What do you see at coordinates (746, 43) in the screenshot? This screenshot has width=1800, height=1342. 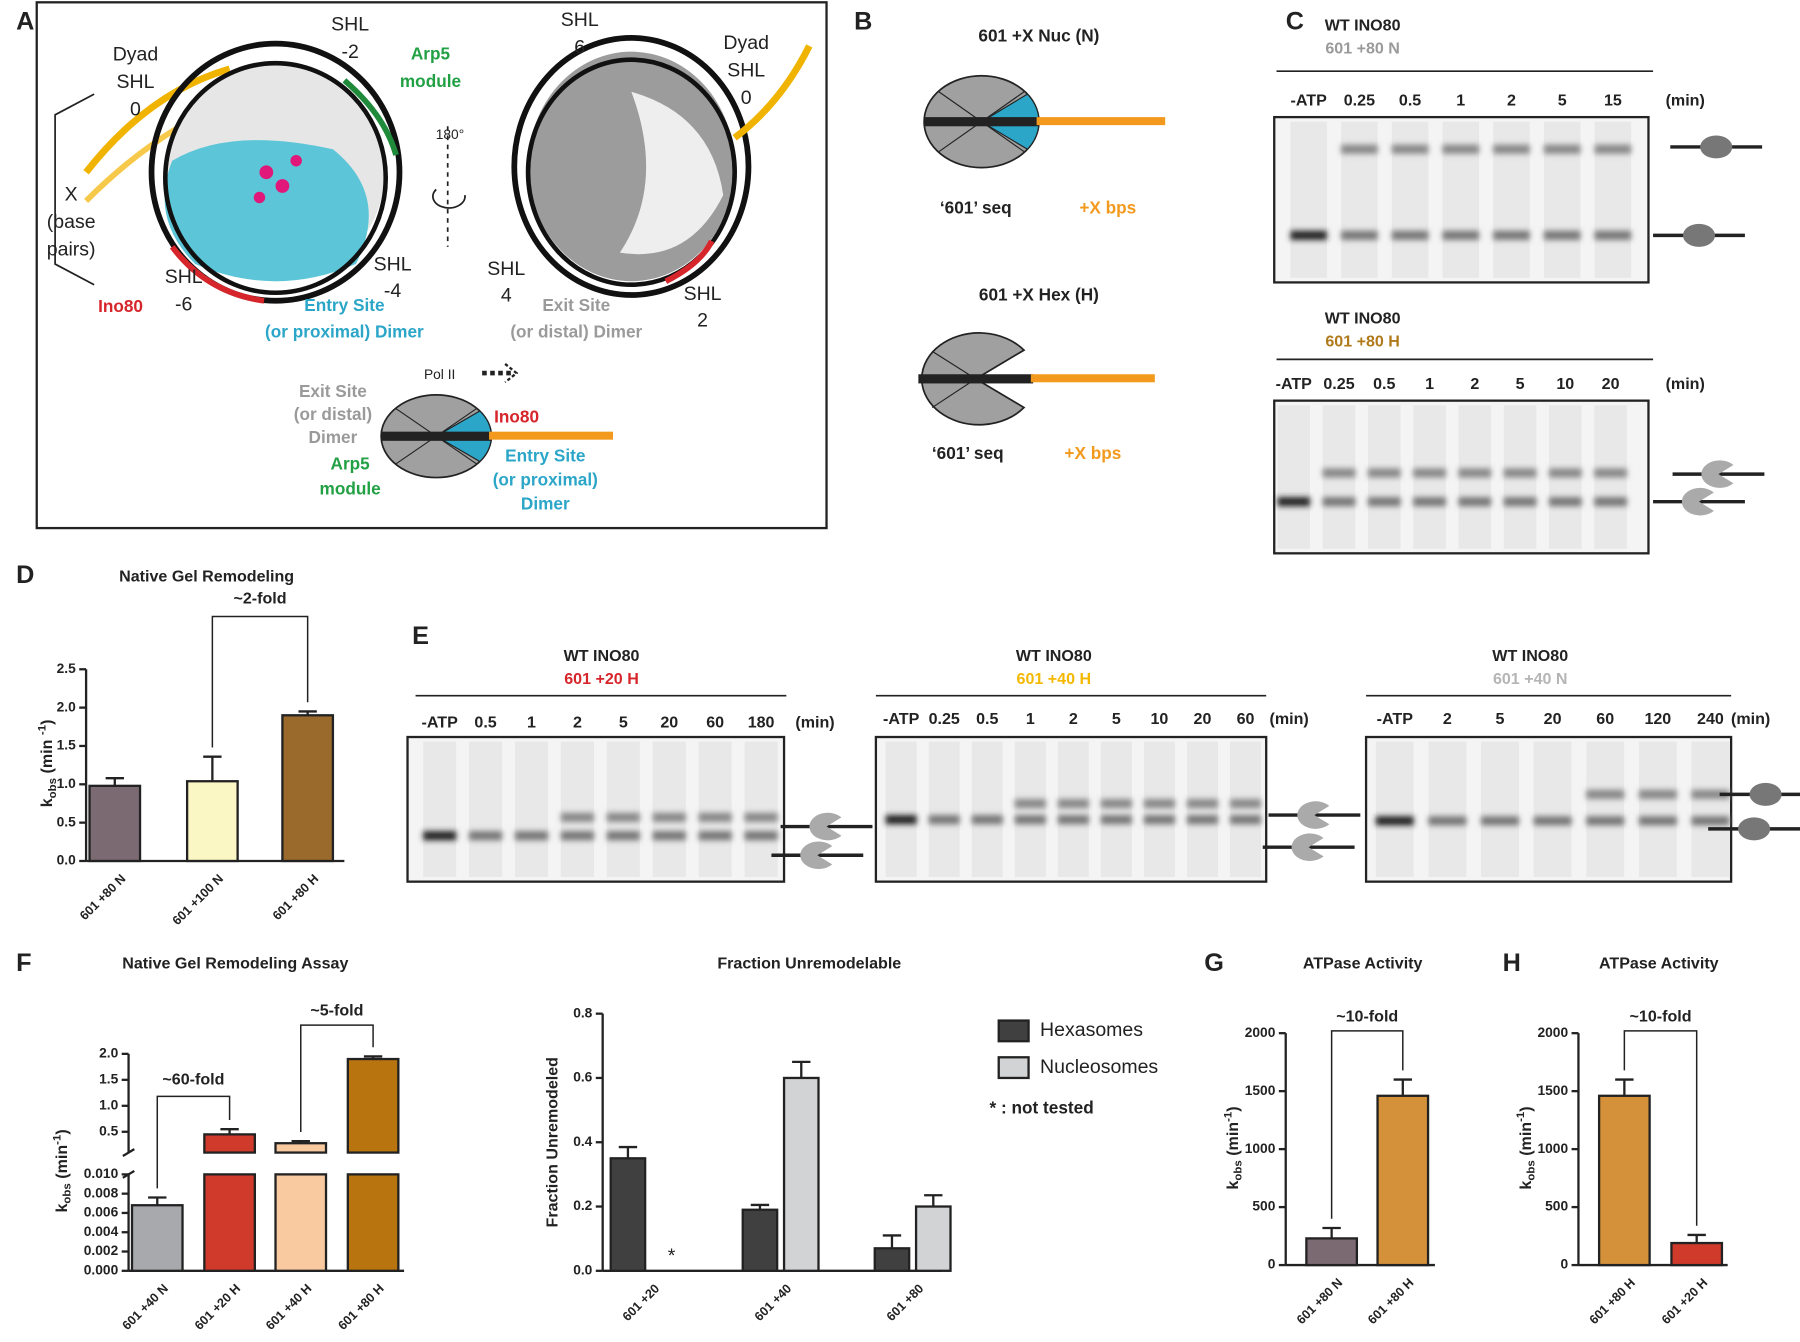 I see `structure-label: Dyad` at bounding box center [746, 43].